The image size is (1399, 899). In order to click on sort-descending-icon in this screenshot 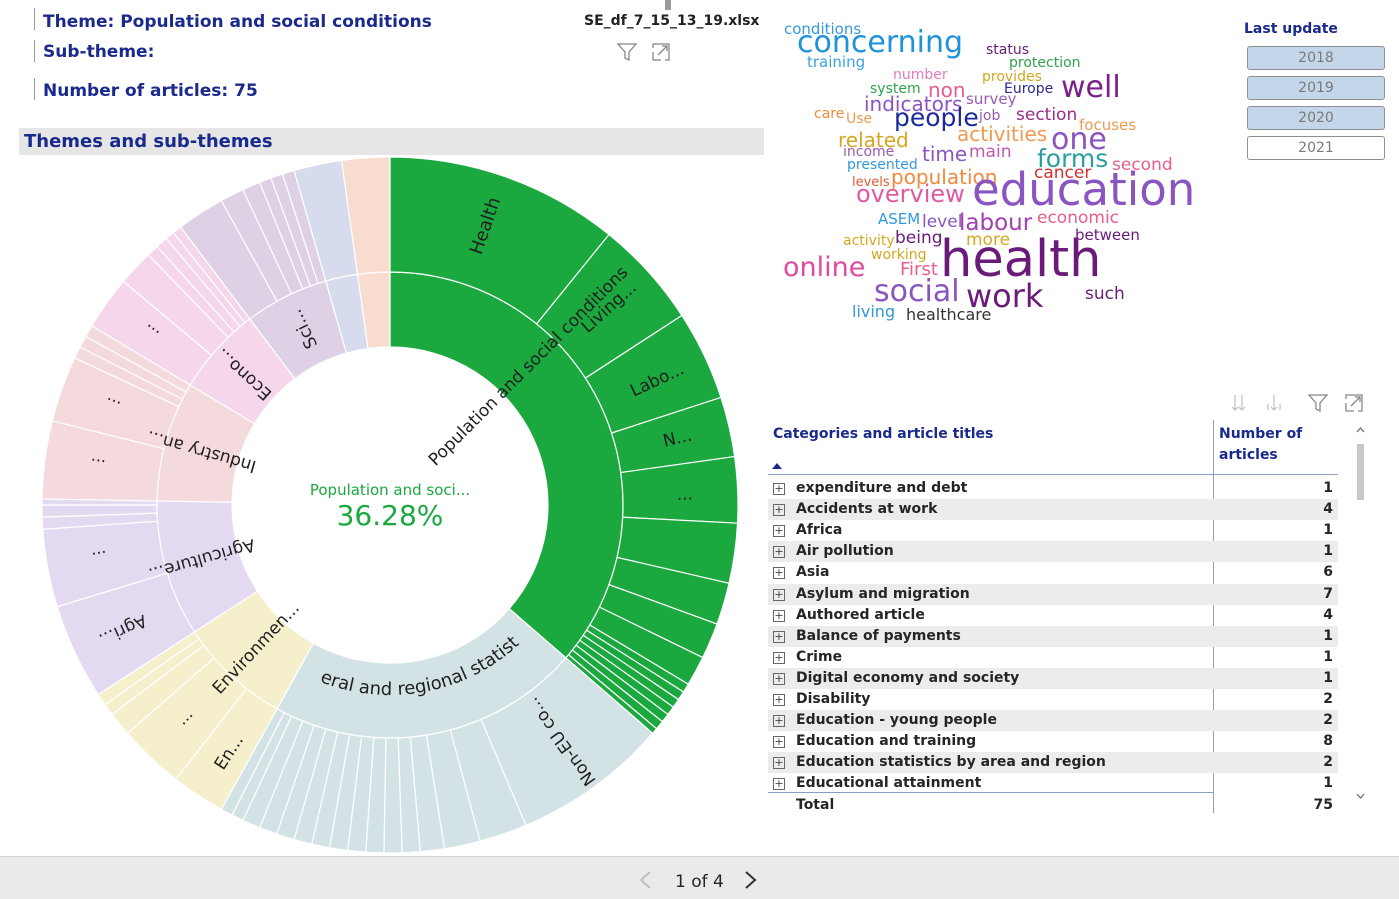, I will do `click(1239, 403)`.